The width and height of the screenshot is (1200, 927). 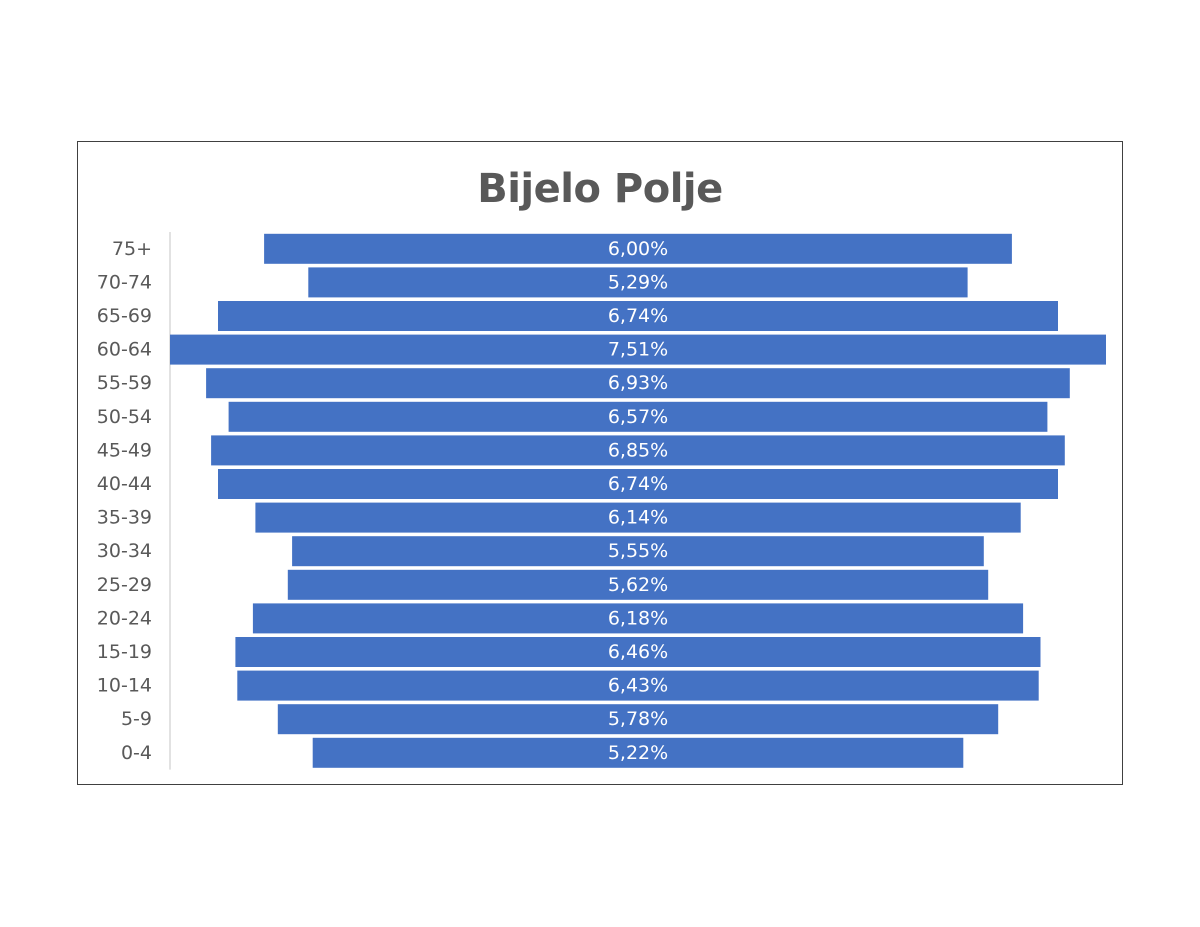 I want to click on data-label-55-59: 6,93%, so click(x=638, y=383).